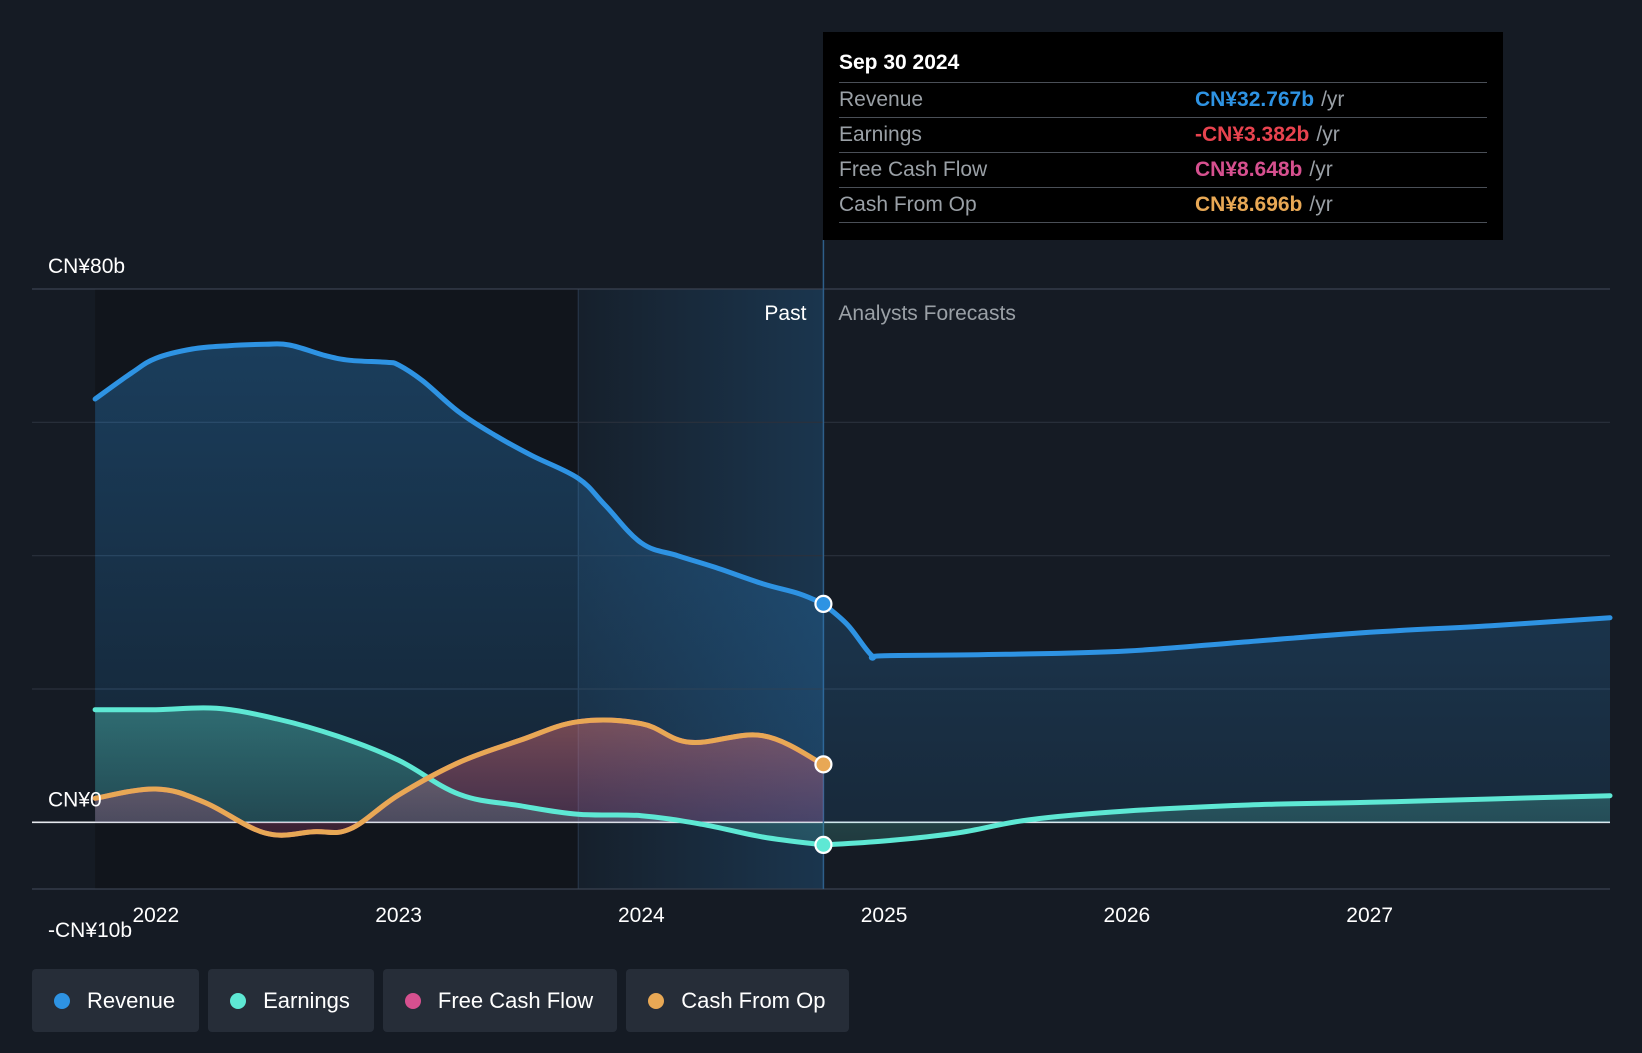  Describe the element at coordinates (823, 603) in the screenshot. I see `marker-revenue` at that location.